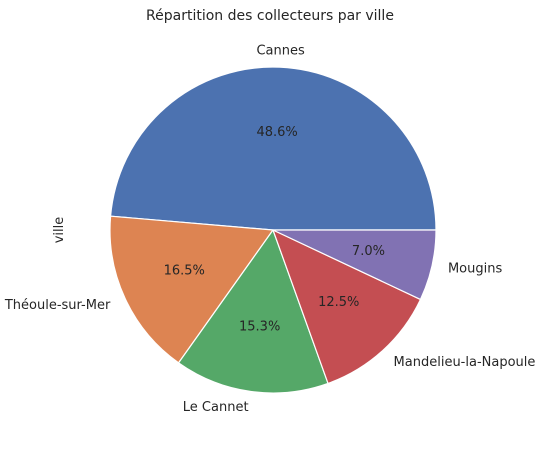 The image size is (537, 449). I want to click on slice-percent-4: 7.0%, so click(368, 251).